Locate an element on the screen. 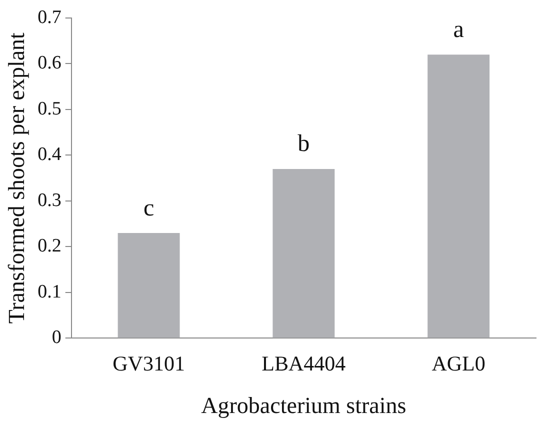 This screenshot has height=421, width=538. x-tick-label: GV3101 is located at coordinates (148, 363).